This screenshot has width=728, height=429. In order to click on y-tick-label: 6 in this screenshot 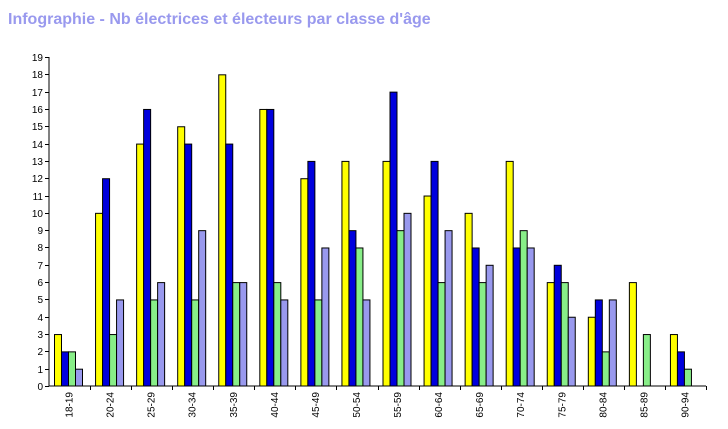, I will do `click(40, 283)`.